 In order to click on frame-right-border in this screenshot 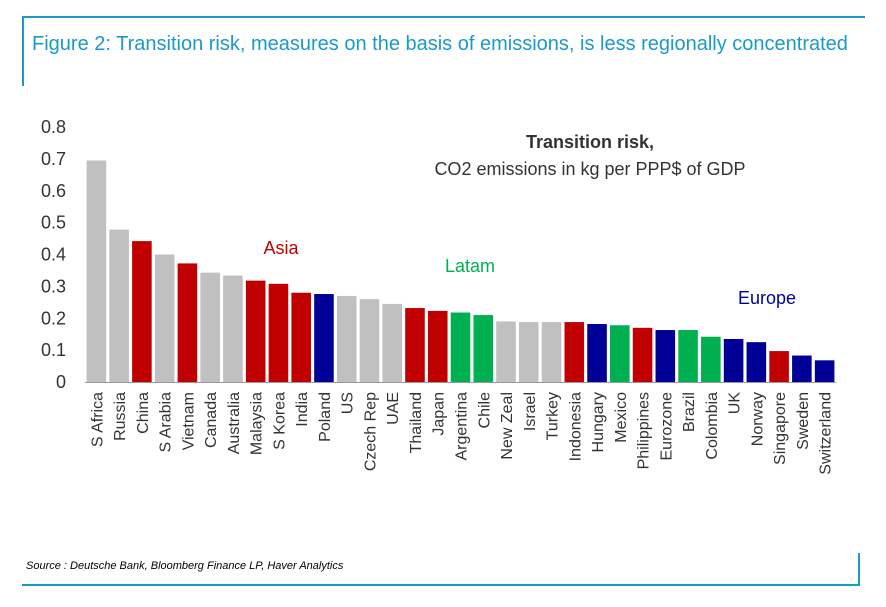, I will do `click(859, 569)`.